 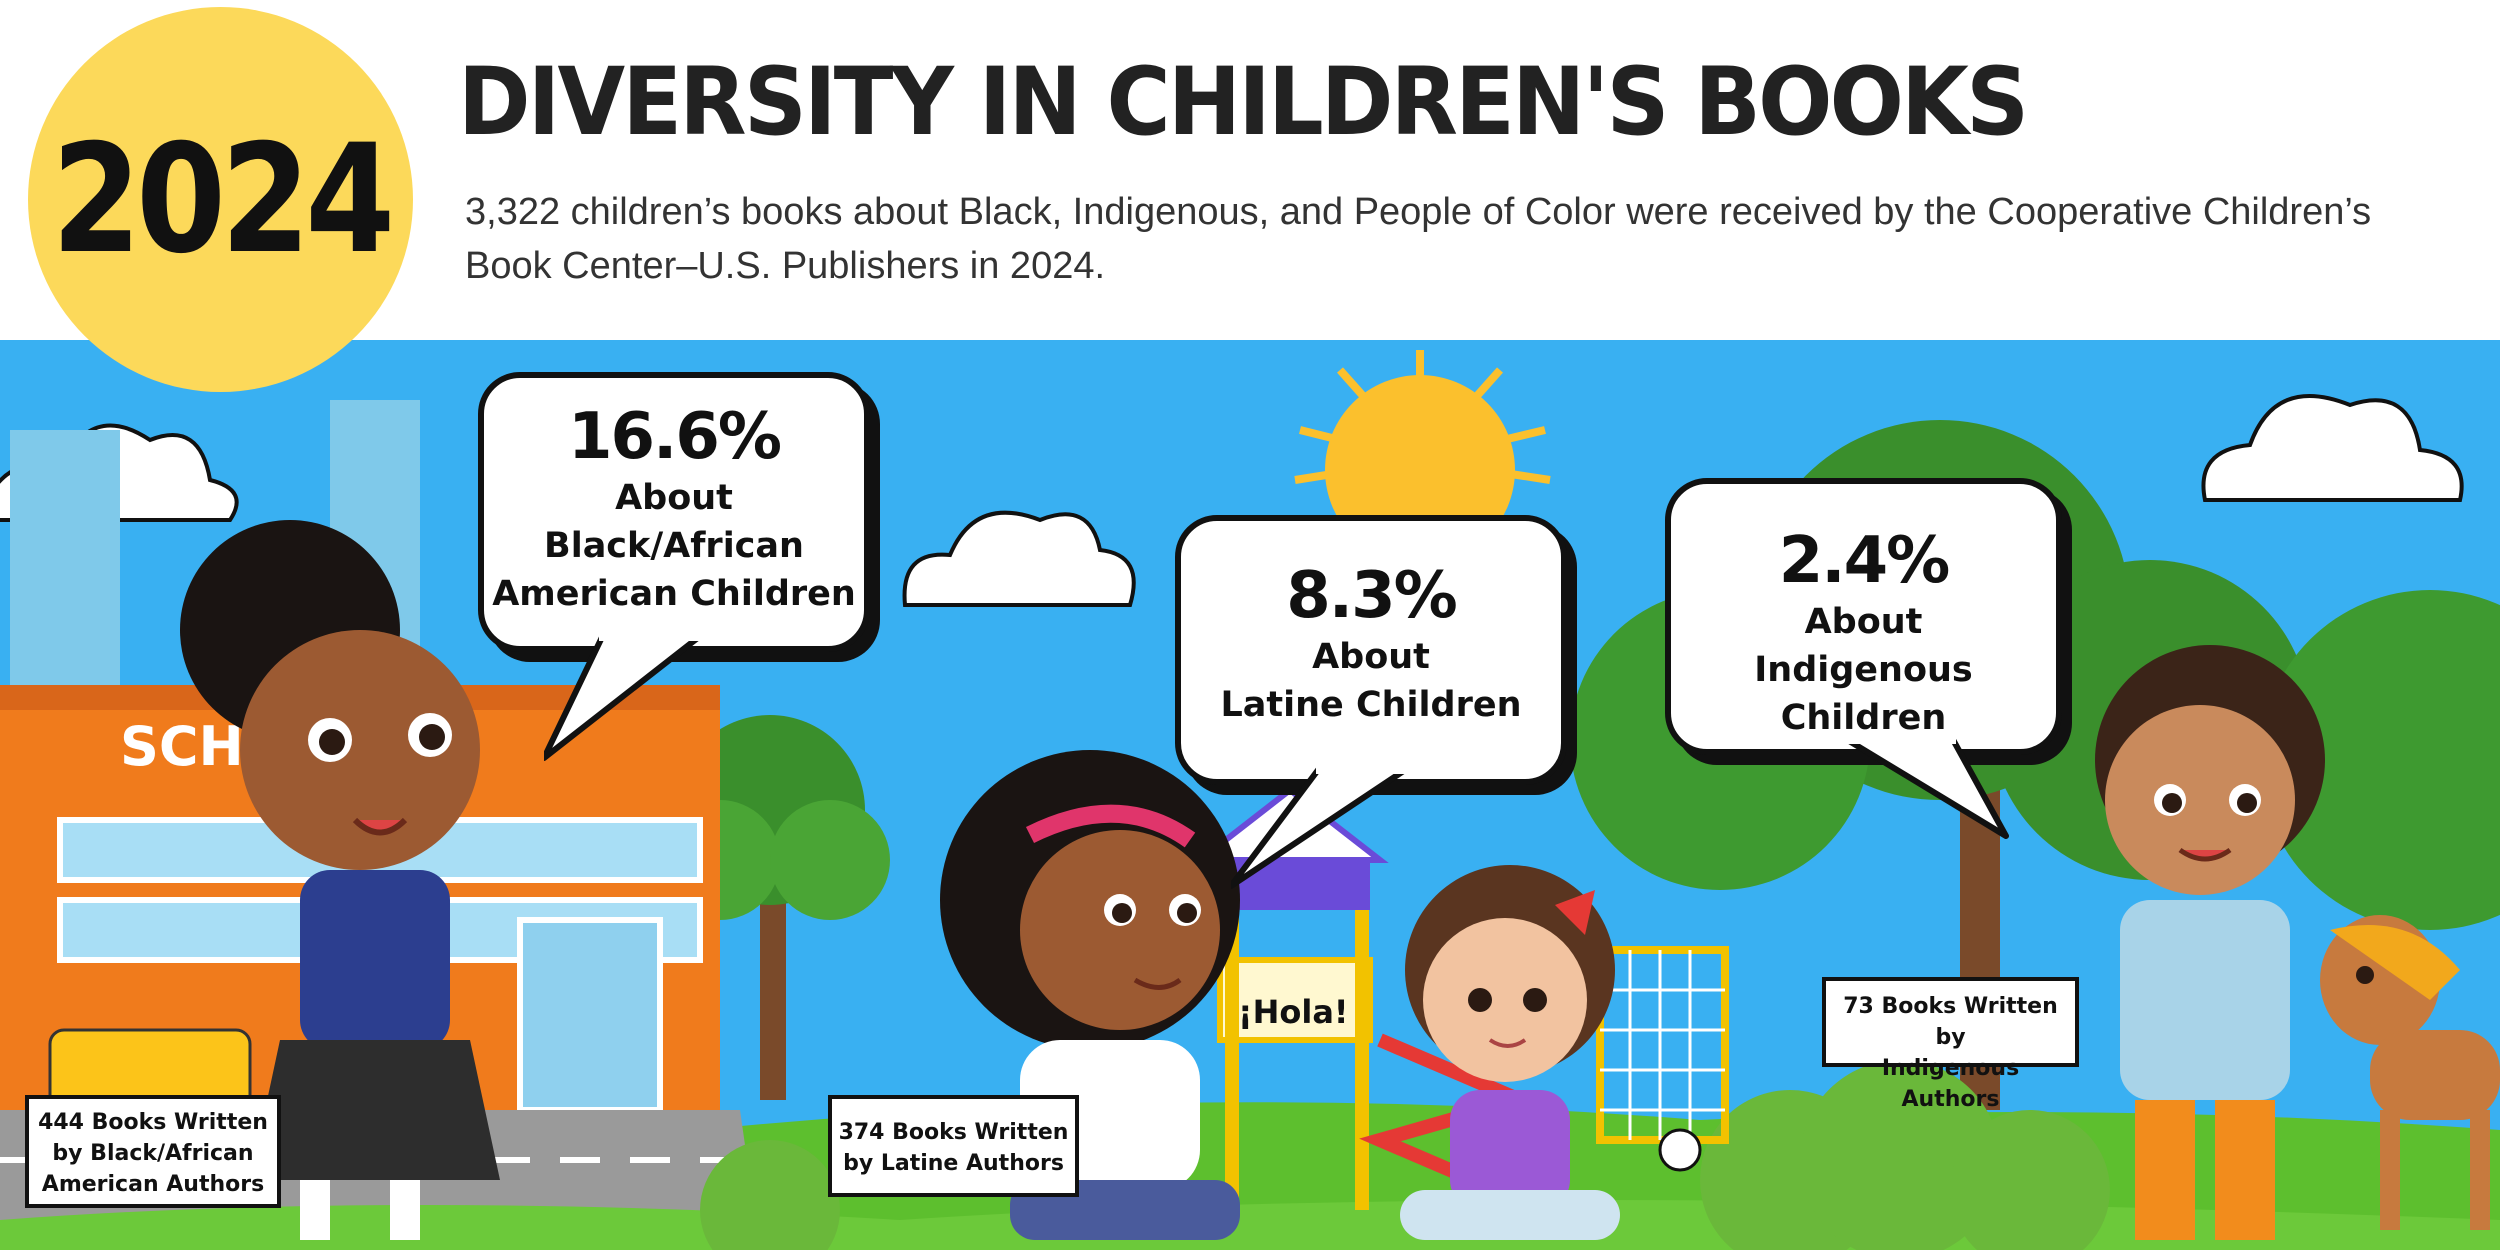 I want to click on author-count-line: Indigenous Authors, so click(x=1950, y=1084).